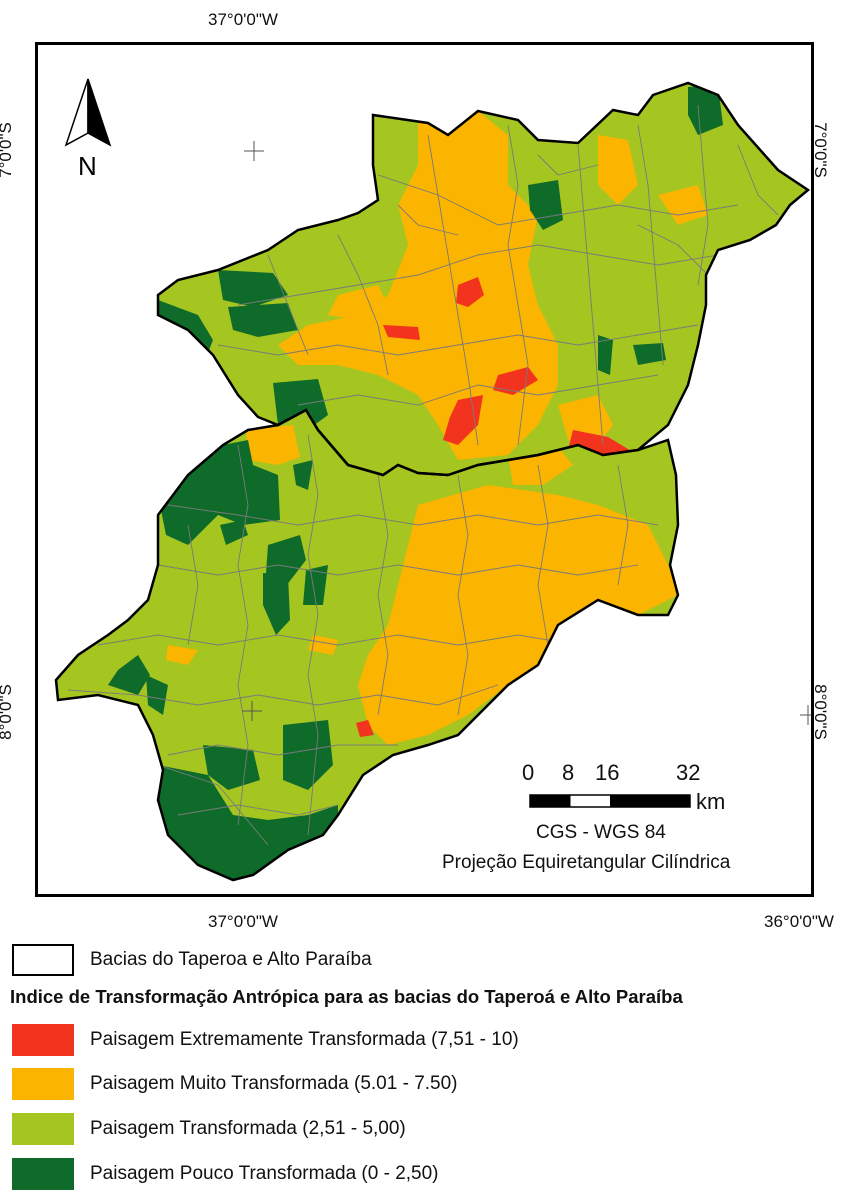  Describe the element at coordinates (43, 1174) in the screenshot. I see `low-swatch` at that location.